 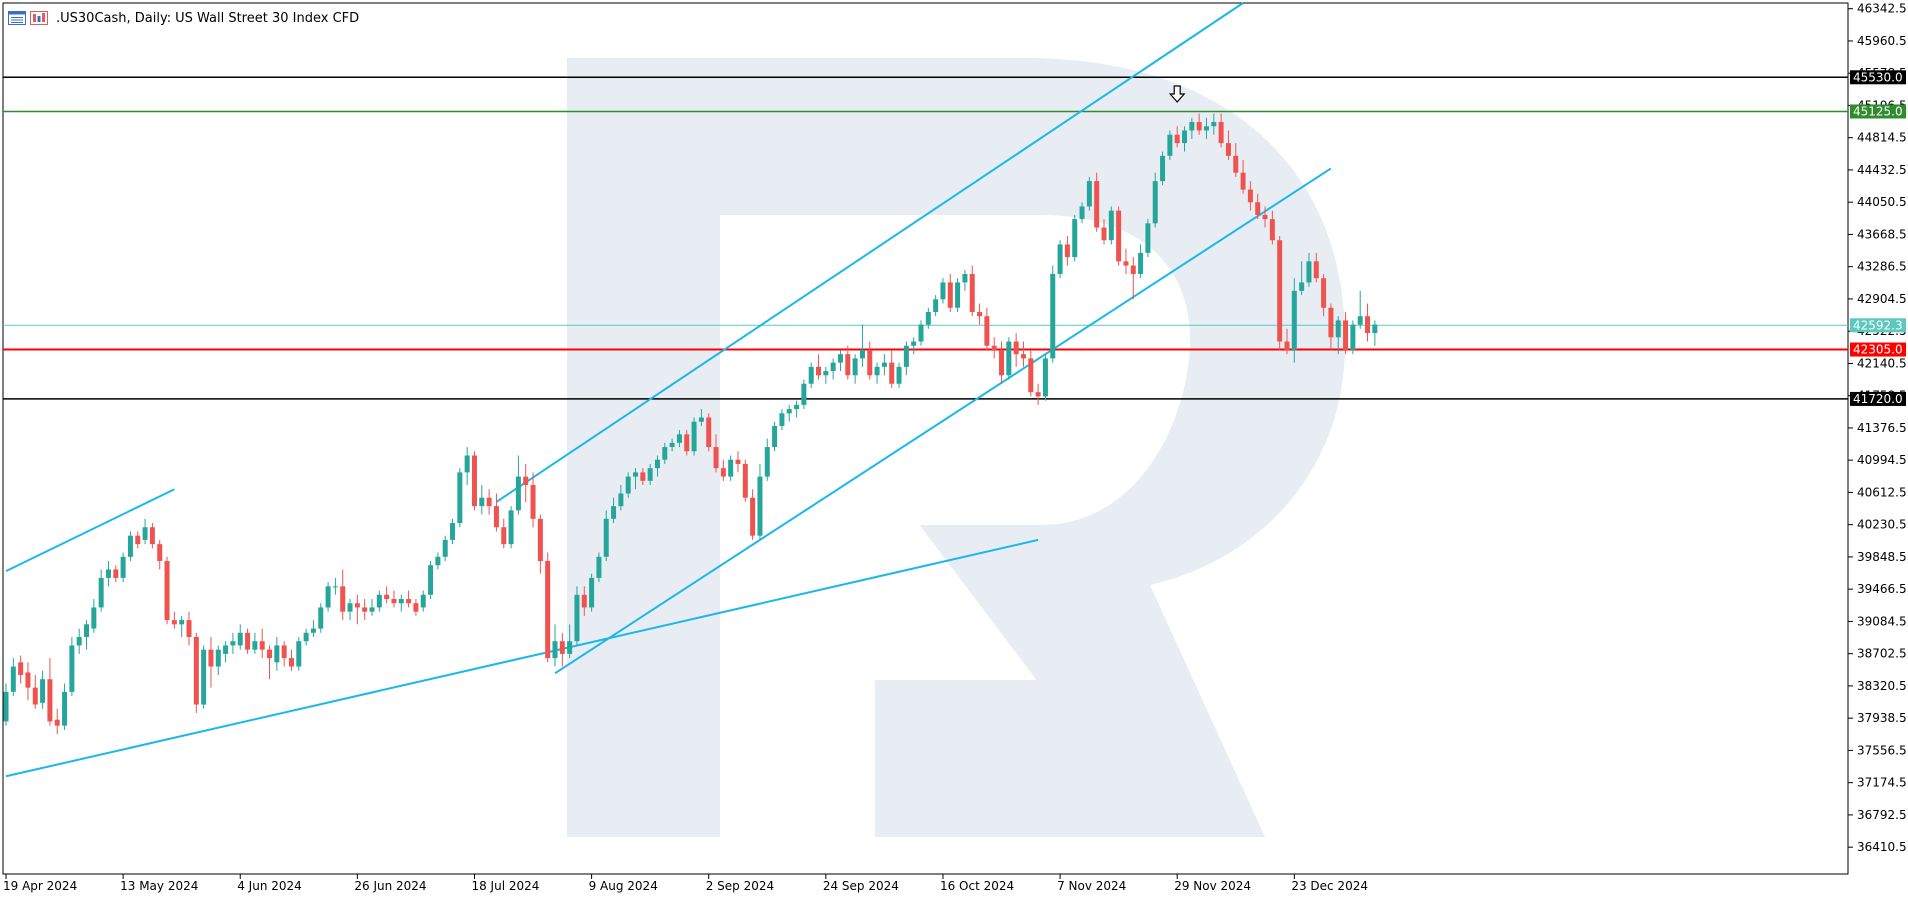 What do you see at coordinates (1878, 111) in the screenshot?
I see `level-price-tag-take_profit` at bounding box center [1878, 111].